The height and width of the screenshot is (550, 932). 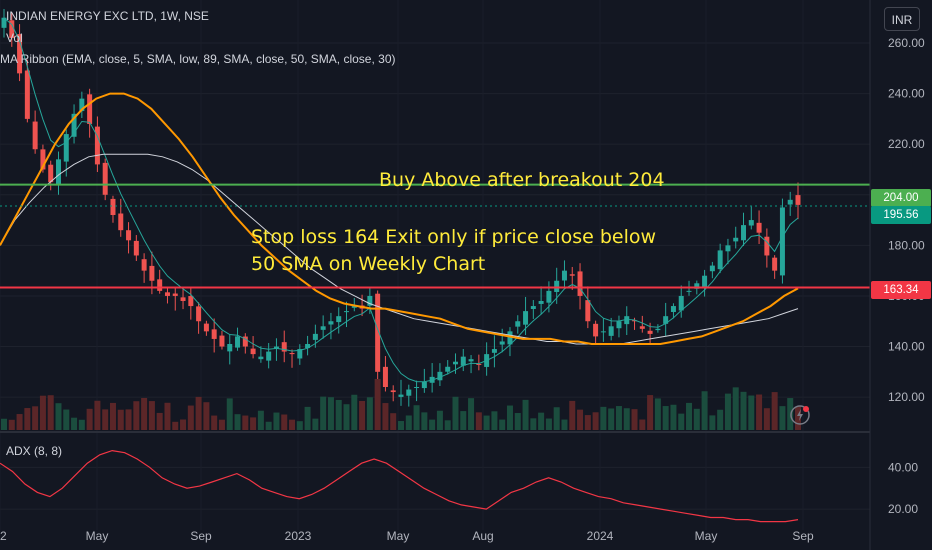 I want to click on adx-line, so click(x=399, y=486).